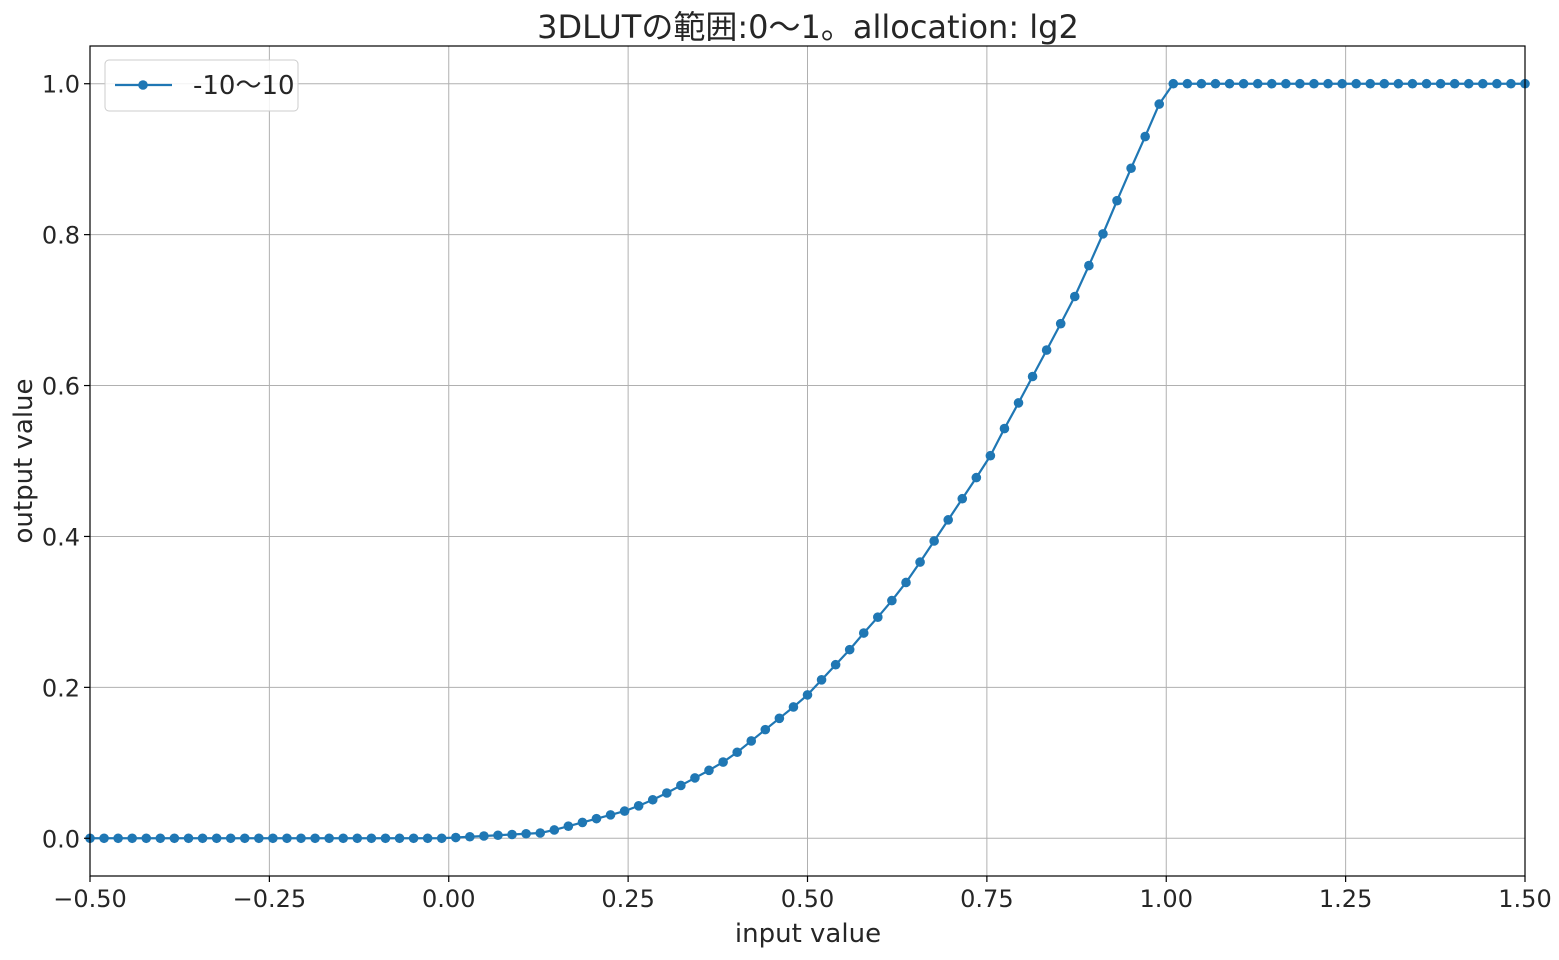 This screenshot has height=960, width=1559. What do you see at coordinates (807, 899) in the screenshot?
I see `x-tick-label: 0.50` at bounding box center [807, 899].